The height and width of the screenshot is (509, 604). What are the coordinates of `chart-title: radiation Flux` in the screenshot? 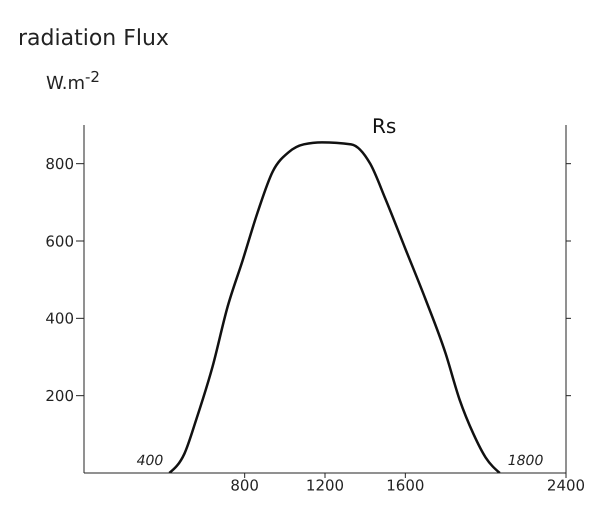 It's located at (93, 38).